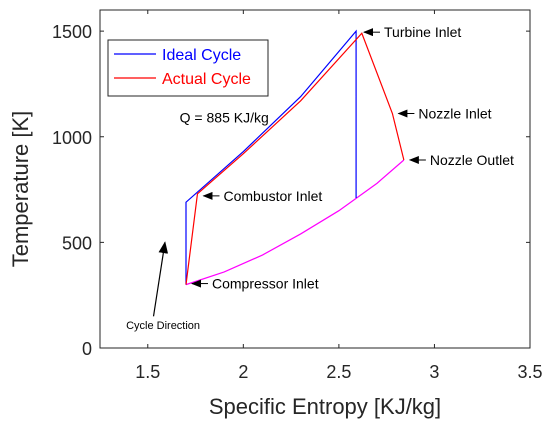 The image size is (560, 425). I want to click on x-tick-label: 2.5, so click(338, 372).